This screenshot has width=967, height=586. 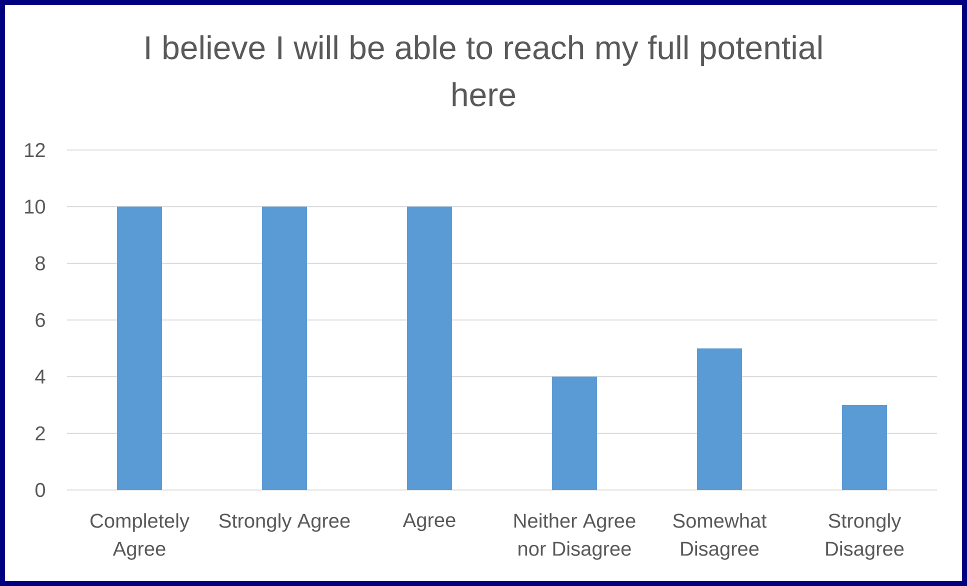 I want to click on x-tick-label: Strongly Disagree, so click(x=865, y=536).